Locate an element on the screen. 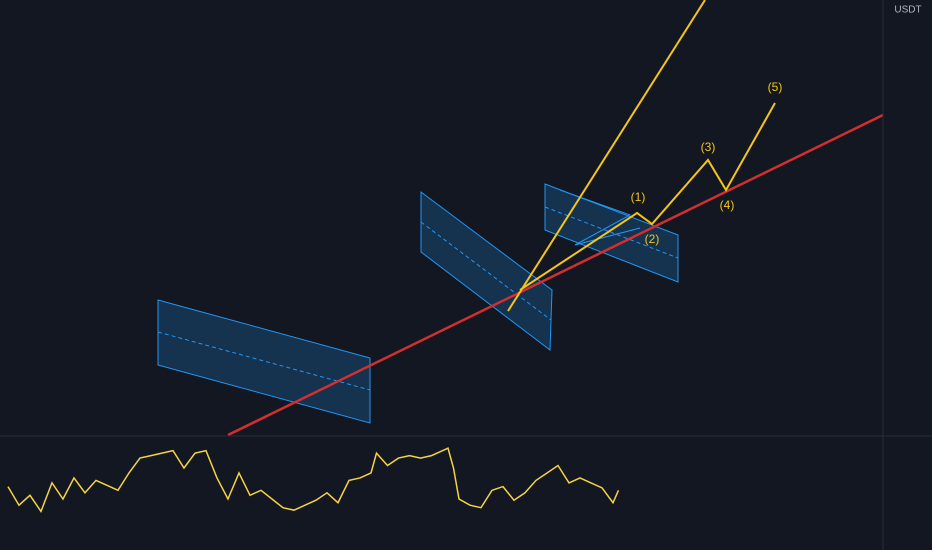 The image size is (932, 550). wave-label: (3) is located at coordinates (708, 147).